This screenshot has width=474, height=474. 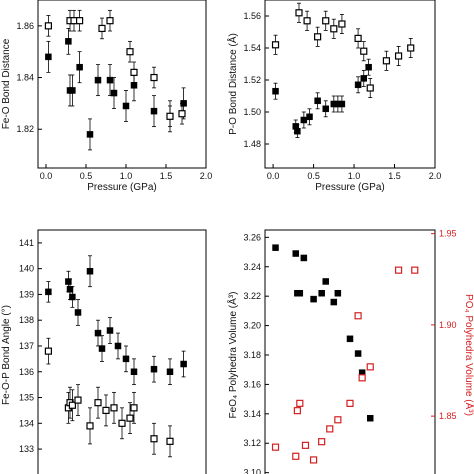 I want to click on x-tick-label: 1.0, so click(x=354, y=176).